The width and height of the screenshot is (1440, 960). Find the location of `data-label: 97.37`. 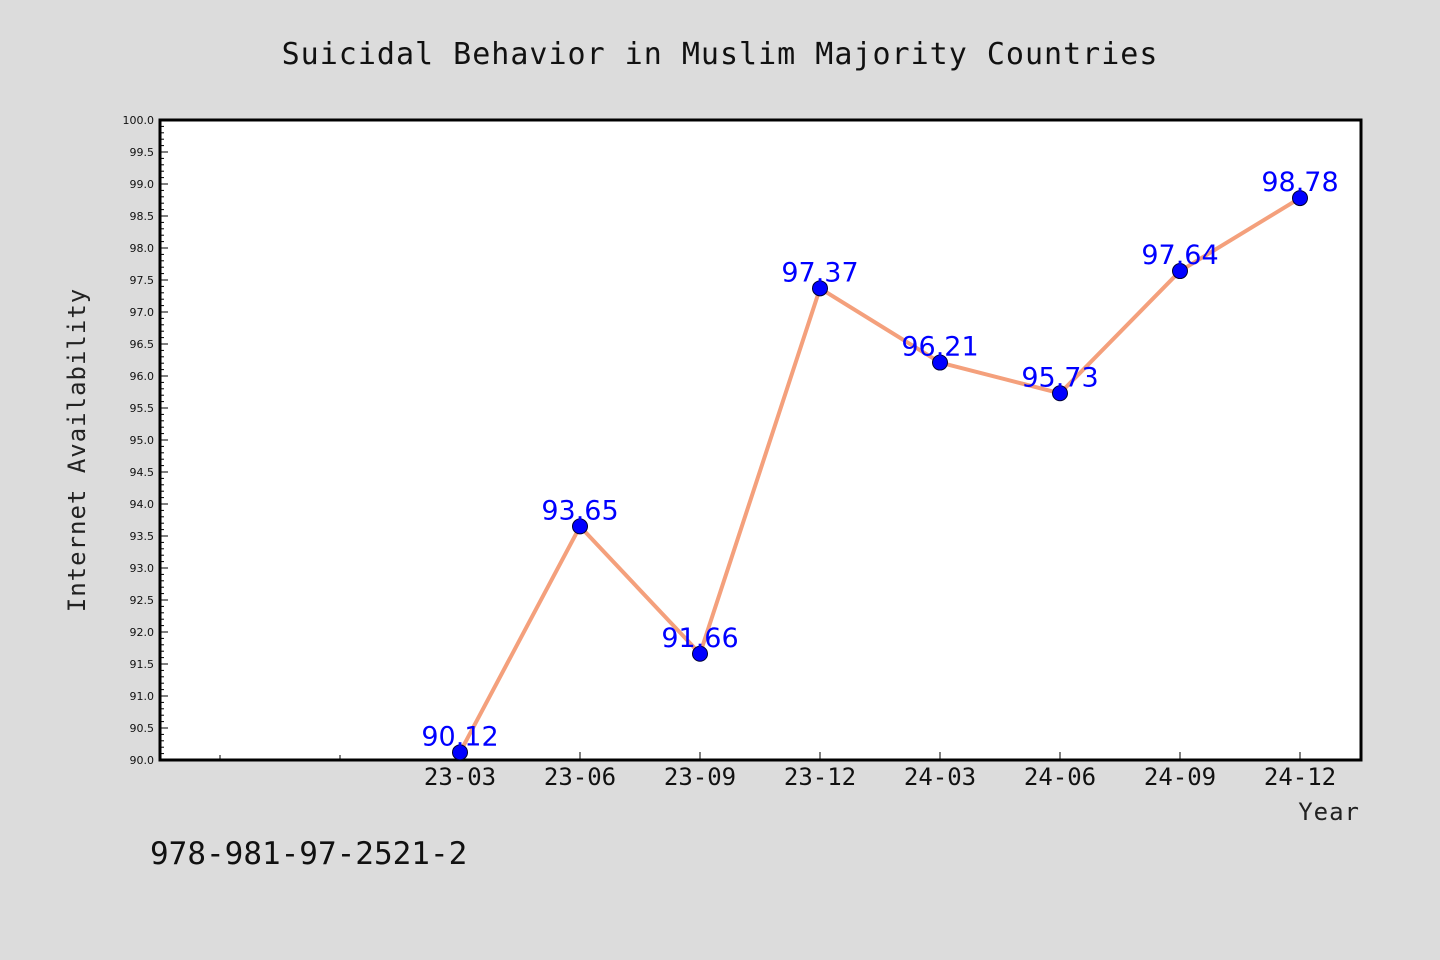

data-label: 97.37 is located at coordinates (819, 272).